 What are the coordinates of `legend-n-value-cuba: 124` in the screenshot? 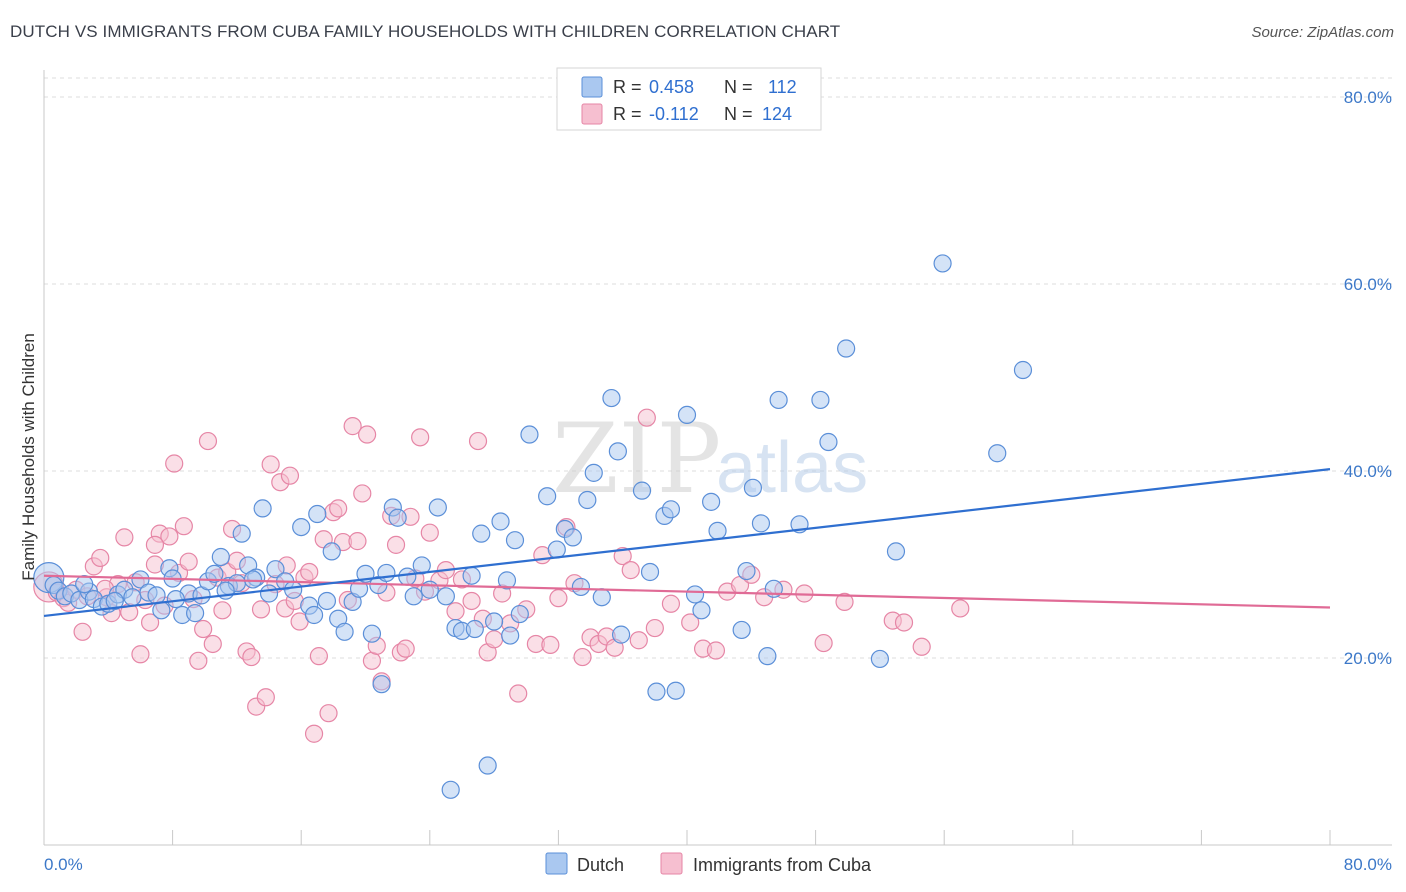 It's located at (777, 114).